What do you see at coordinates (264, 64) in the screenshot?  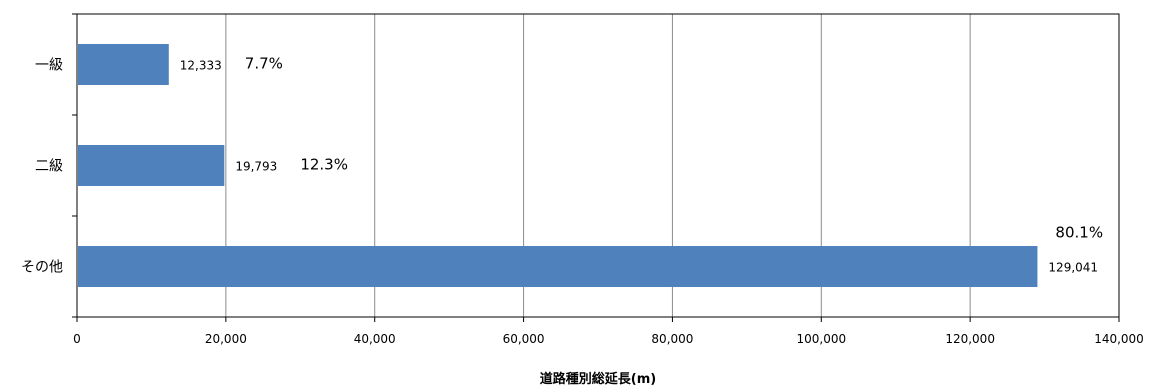 I see `percent-label: 7.7%` at bounding box center [264, 64].